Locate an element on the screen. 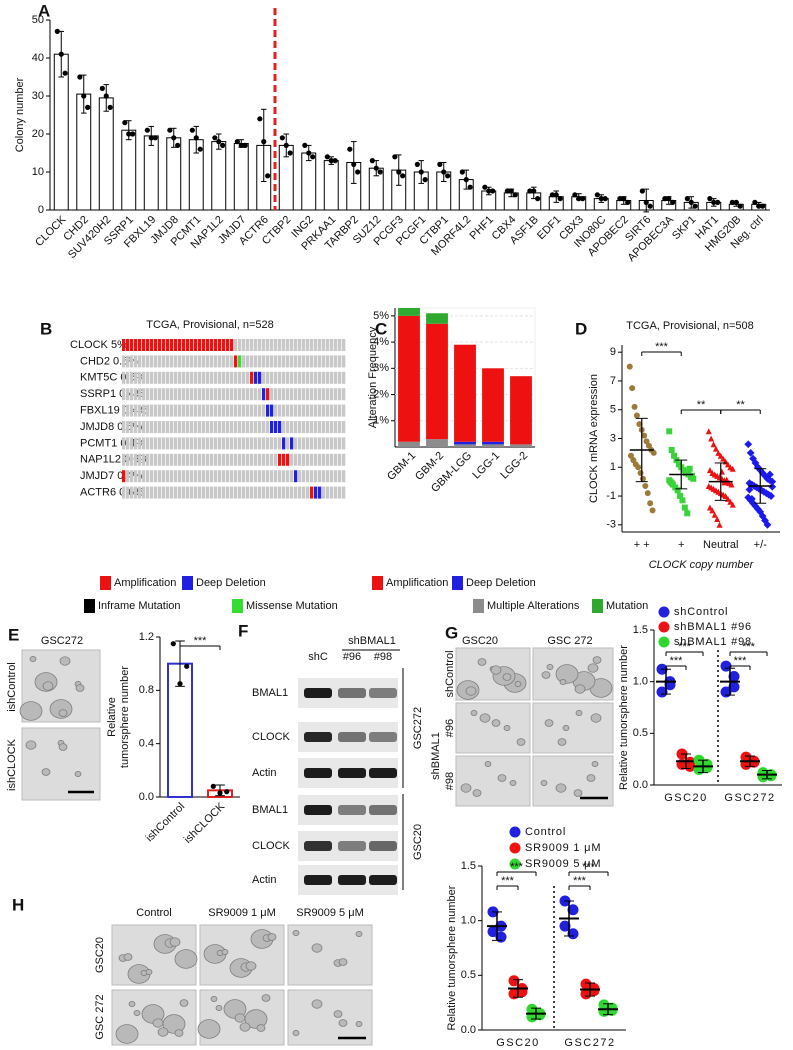 This screenshot has height=1050, width=793. y-tick-label: 1.5 is located at coordinates (640, 630).